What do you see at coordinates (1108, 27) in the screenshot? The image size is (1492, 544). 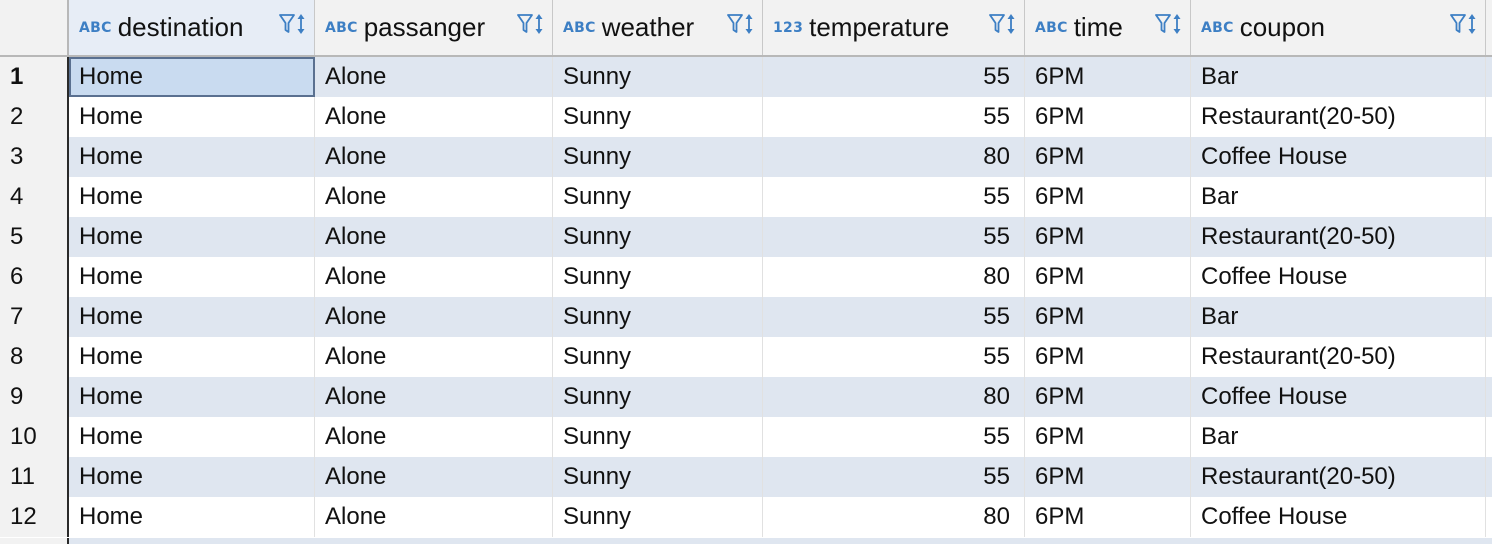 I see `column-header-time: ABC time` at bounding box center [1108, 27].